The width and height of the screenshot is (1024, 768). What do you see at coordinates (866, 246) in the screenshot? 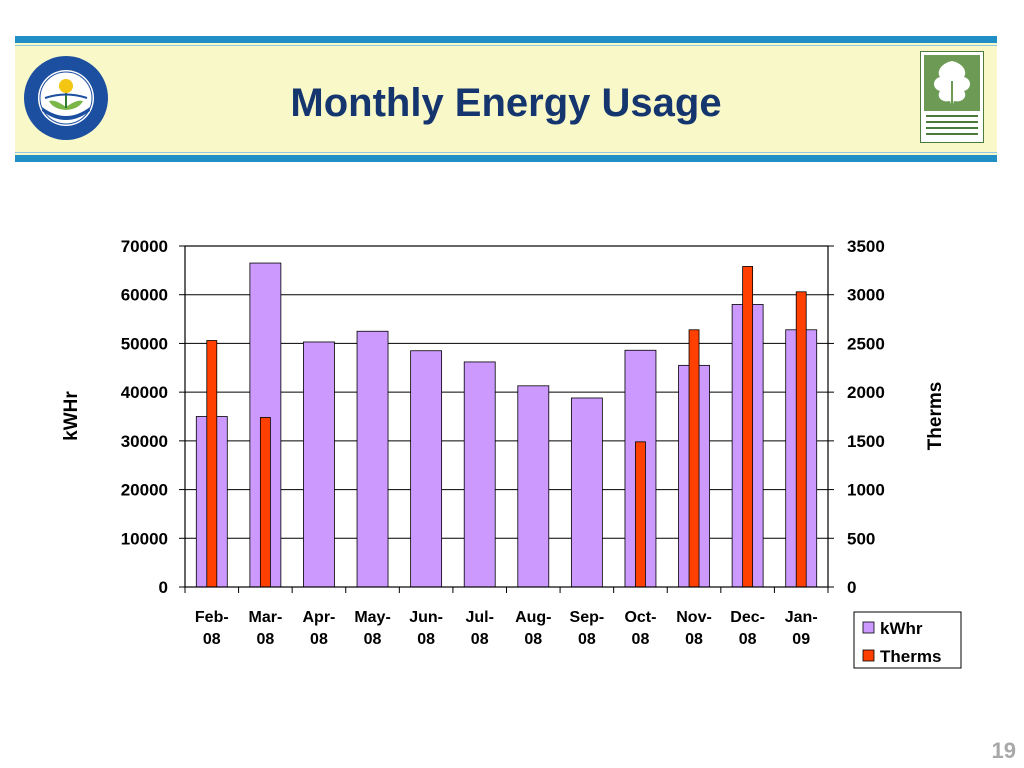
I see `y-tick-label-right: 3500` at bounding box center [866, 246].